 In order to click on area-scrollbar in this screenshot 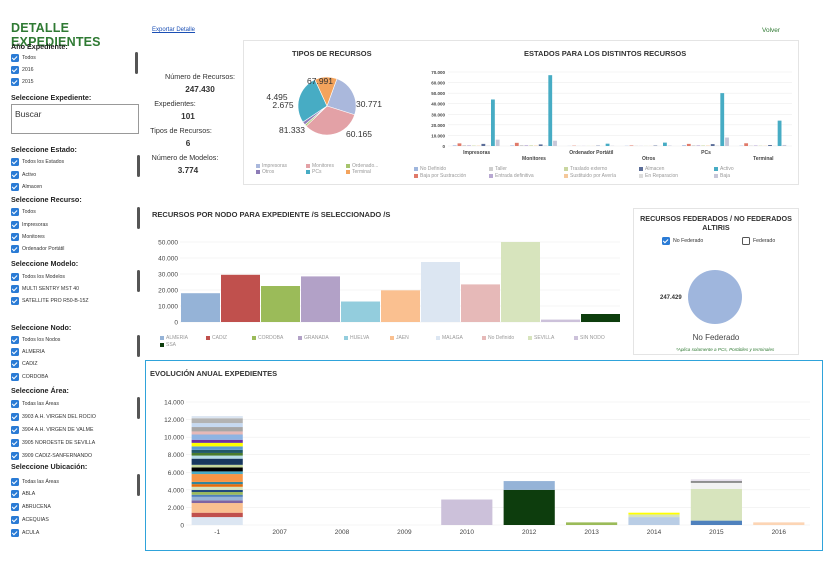, I will do `click(138, 408)`.